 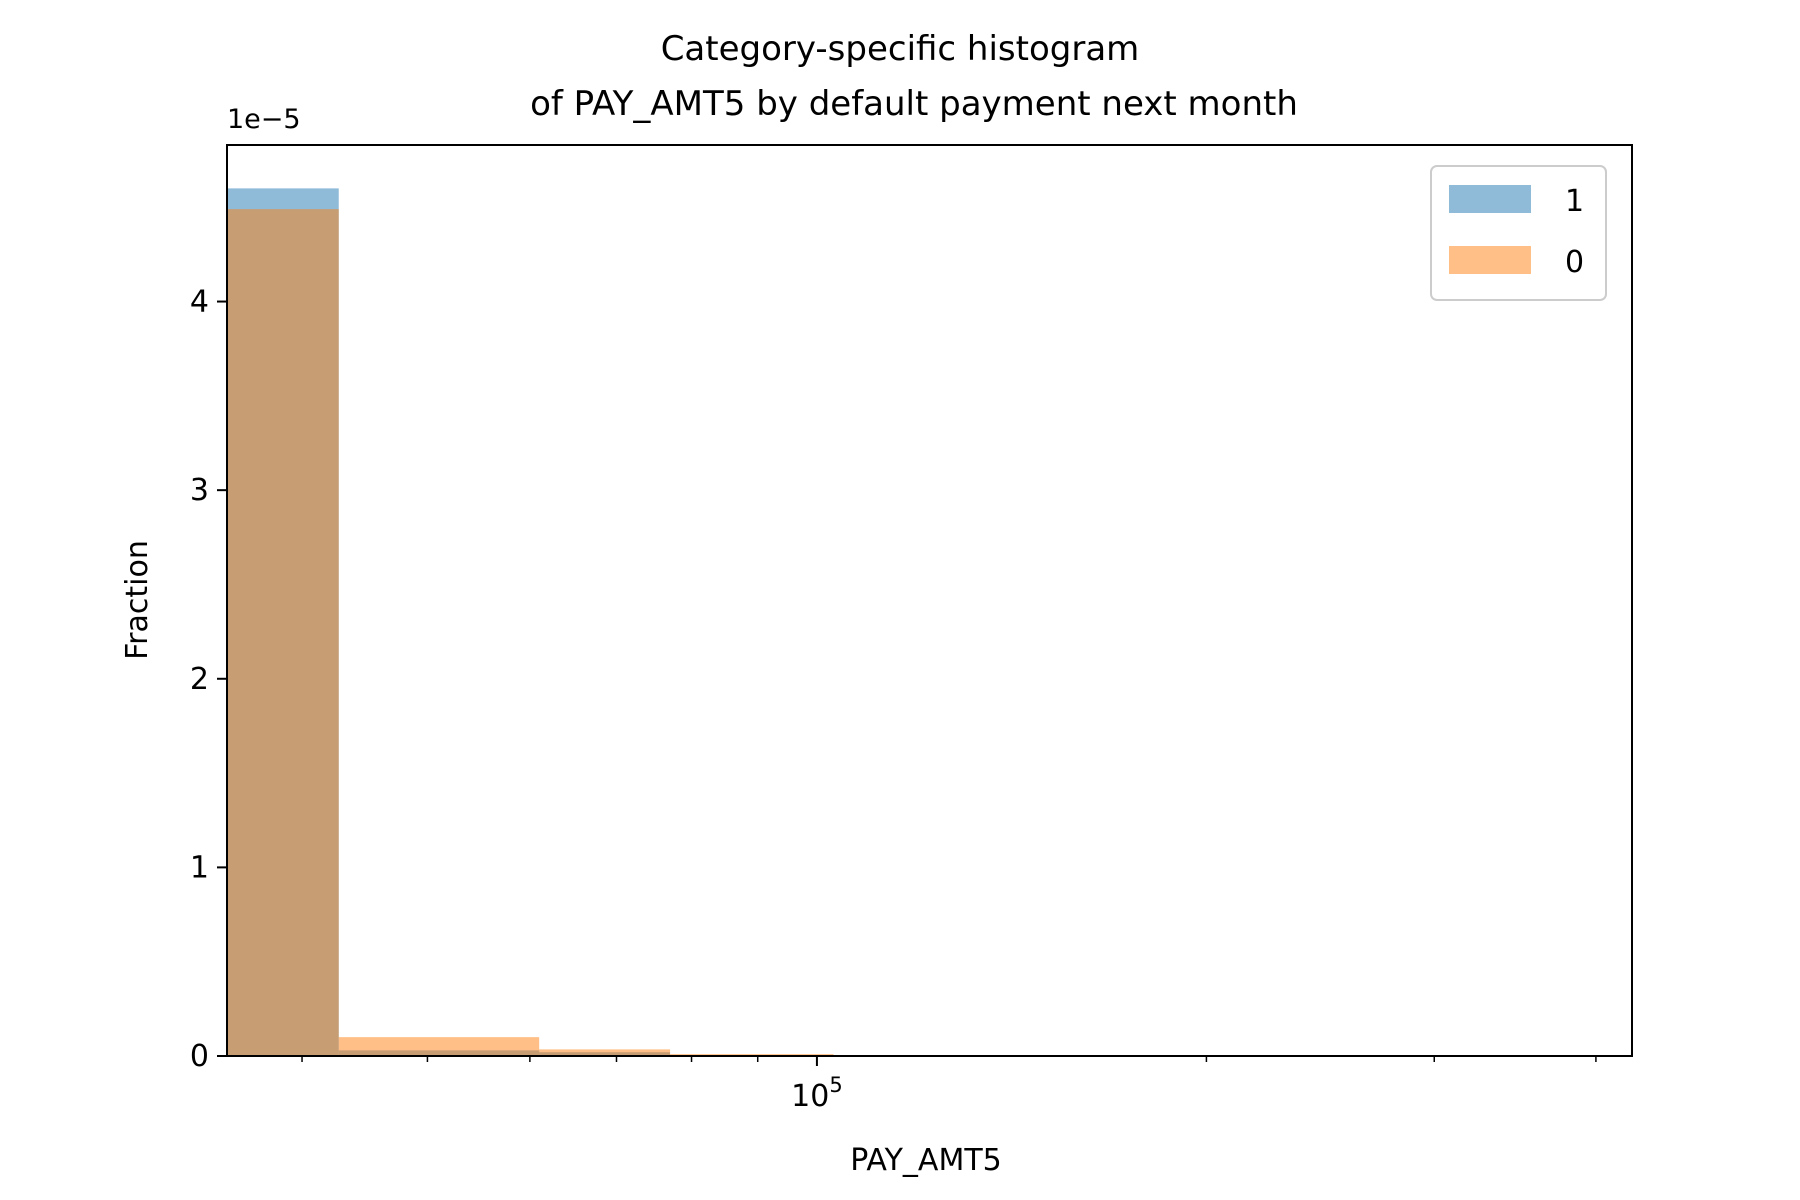 What do you see at coordinates (1518, 233) in the screenshot?
I see `legend: 1 0` at bounding box center [1518, 233].